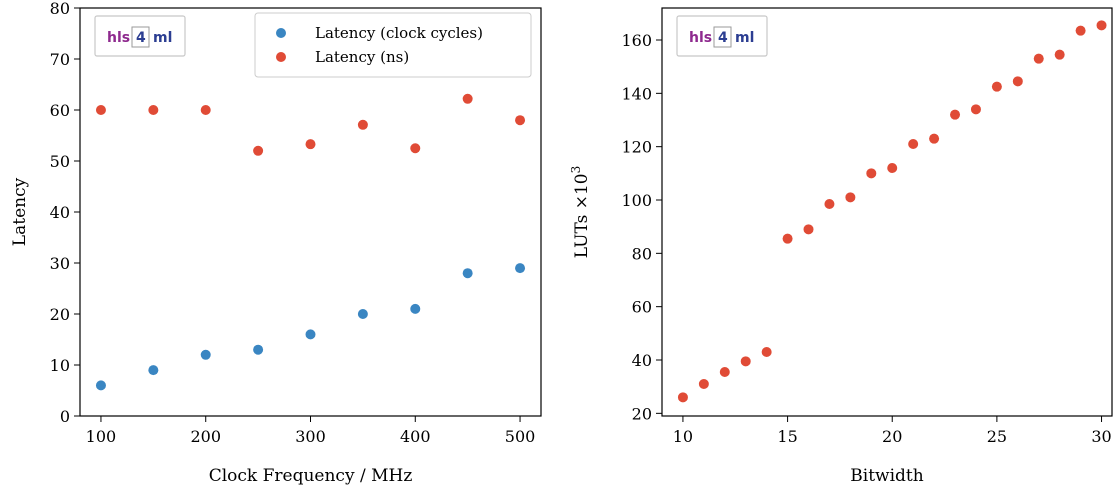 The width and height of the screenshot is (1115, 496). Describe the element at coordinates (399, 33) in the screenshot. I see `legend-label: Latency (clock cycles)` at that location.